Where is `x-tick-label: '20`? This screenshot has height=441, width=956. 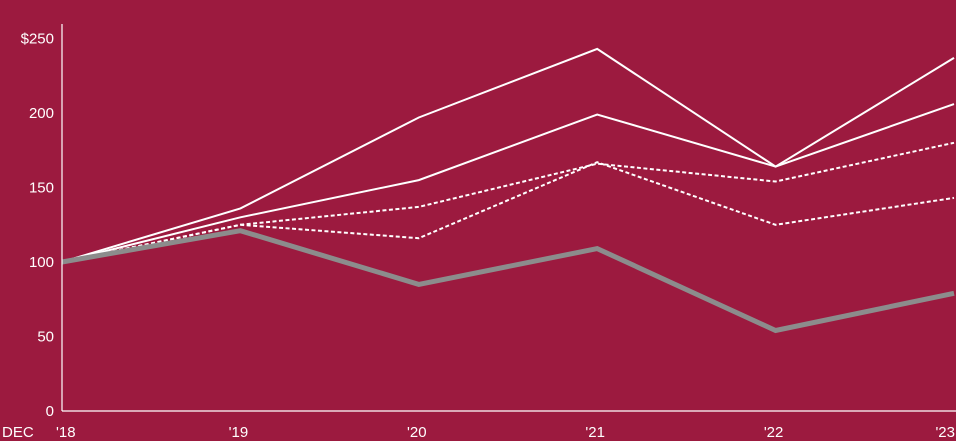 x-tick-label: '20 is located at coordinates (417, 432).